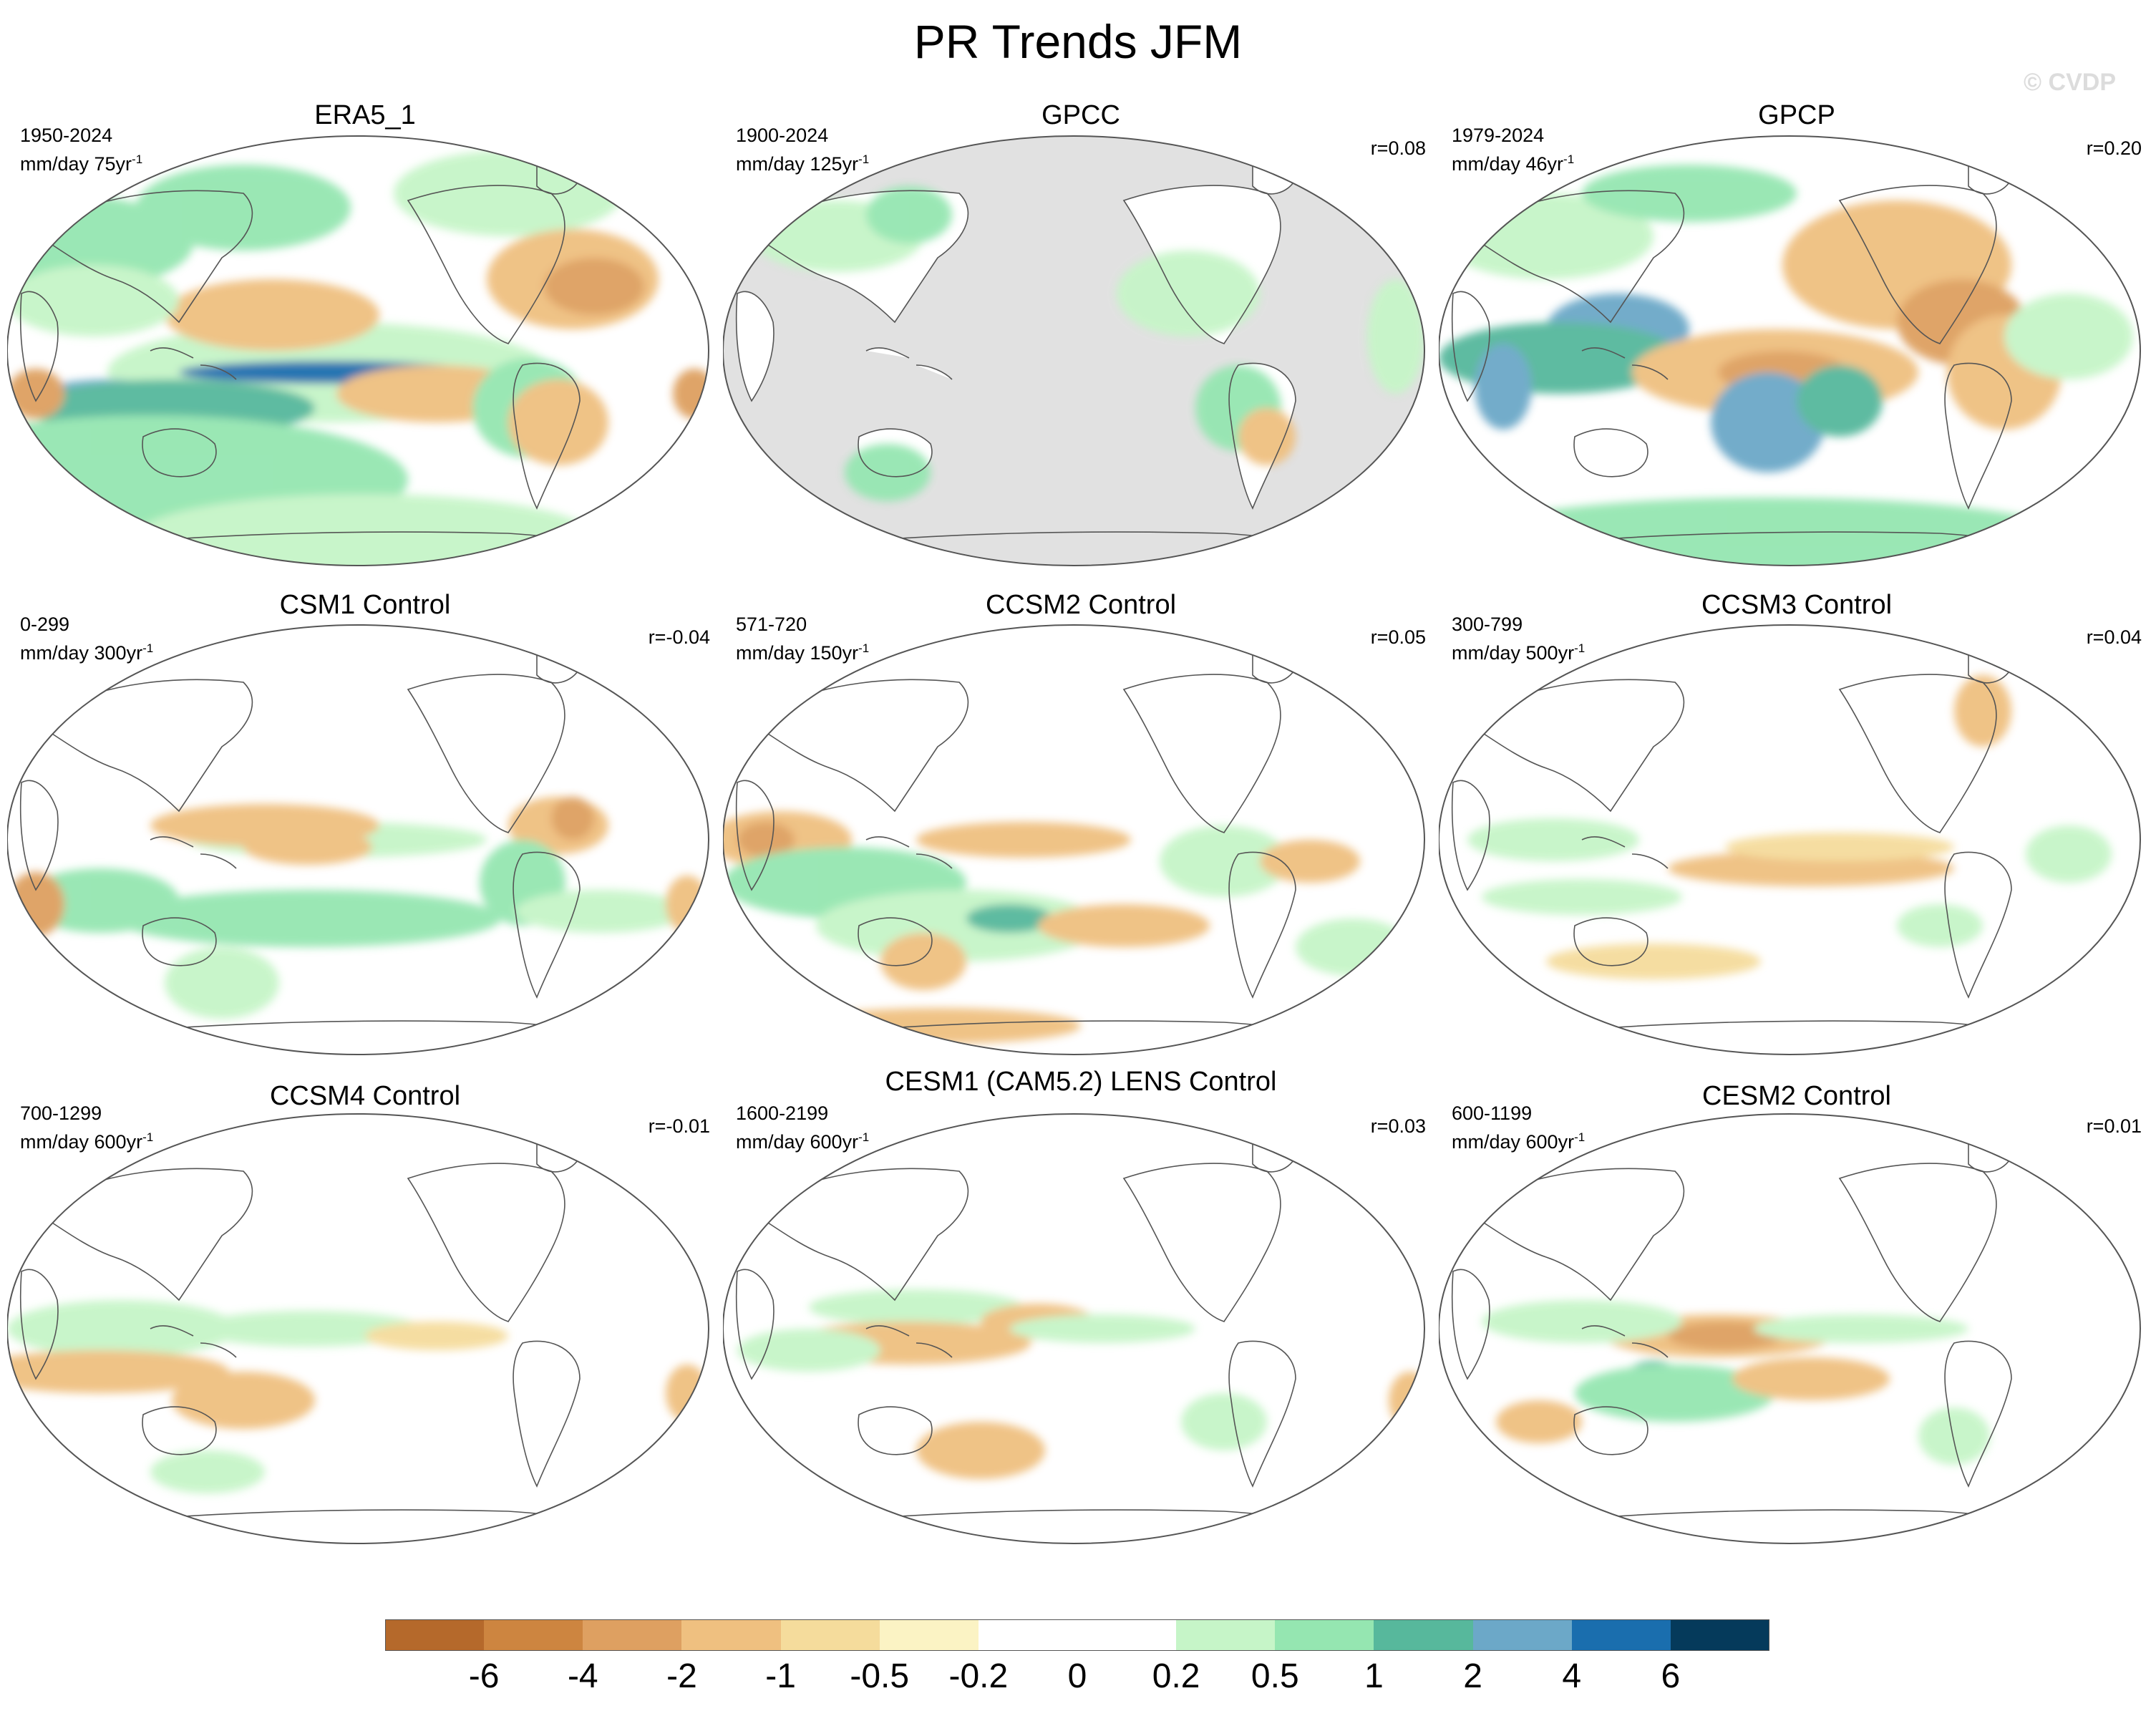 This screenshot has width=2156, height=1711. Describe the element at coordinates (365, 1096) in the screenshot. I see `panel-title: CCSM4 Control` at that location.